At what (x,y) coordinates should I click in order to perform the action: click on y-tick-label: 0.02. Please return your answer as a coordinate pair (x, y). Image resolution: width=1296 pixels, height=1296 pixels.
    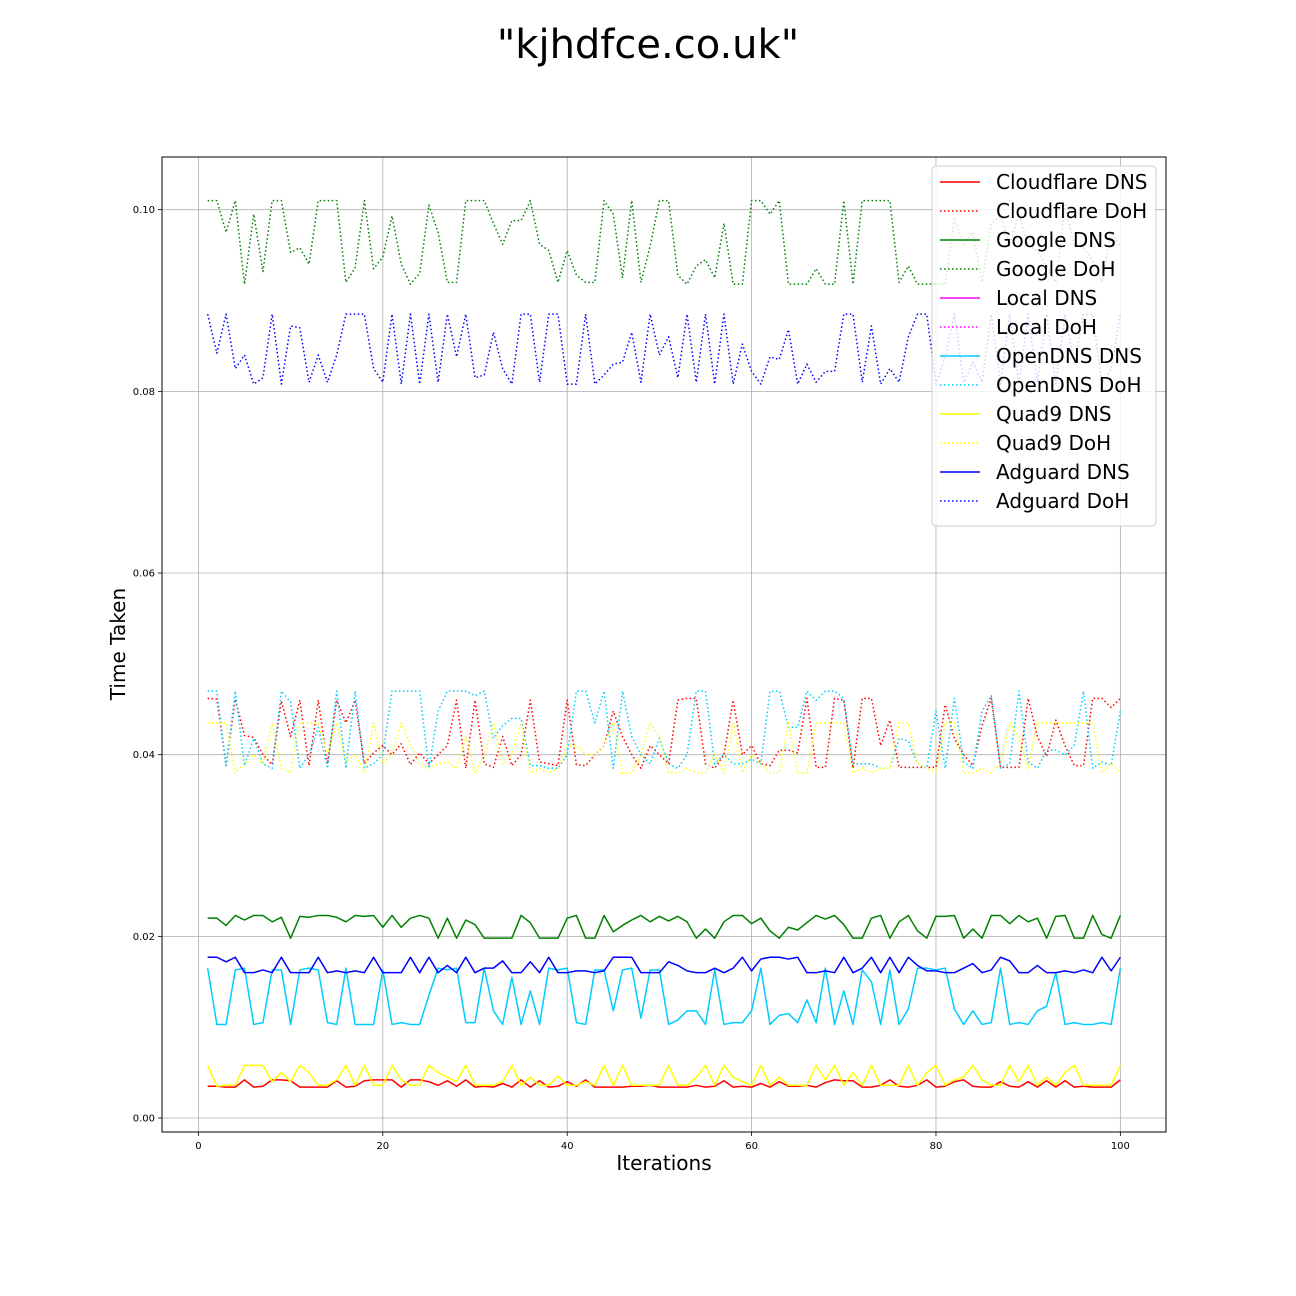
    Looking at the image, I should click on (144, 937).